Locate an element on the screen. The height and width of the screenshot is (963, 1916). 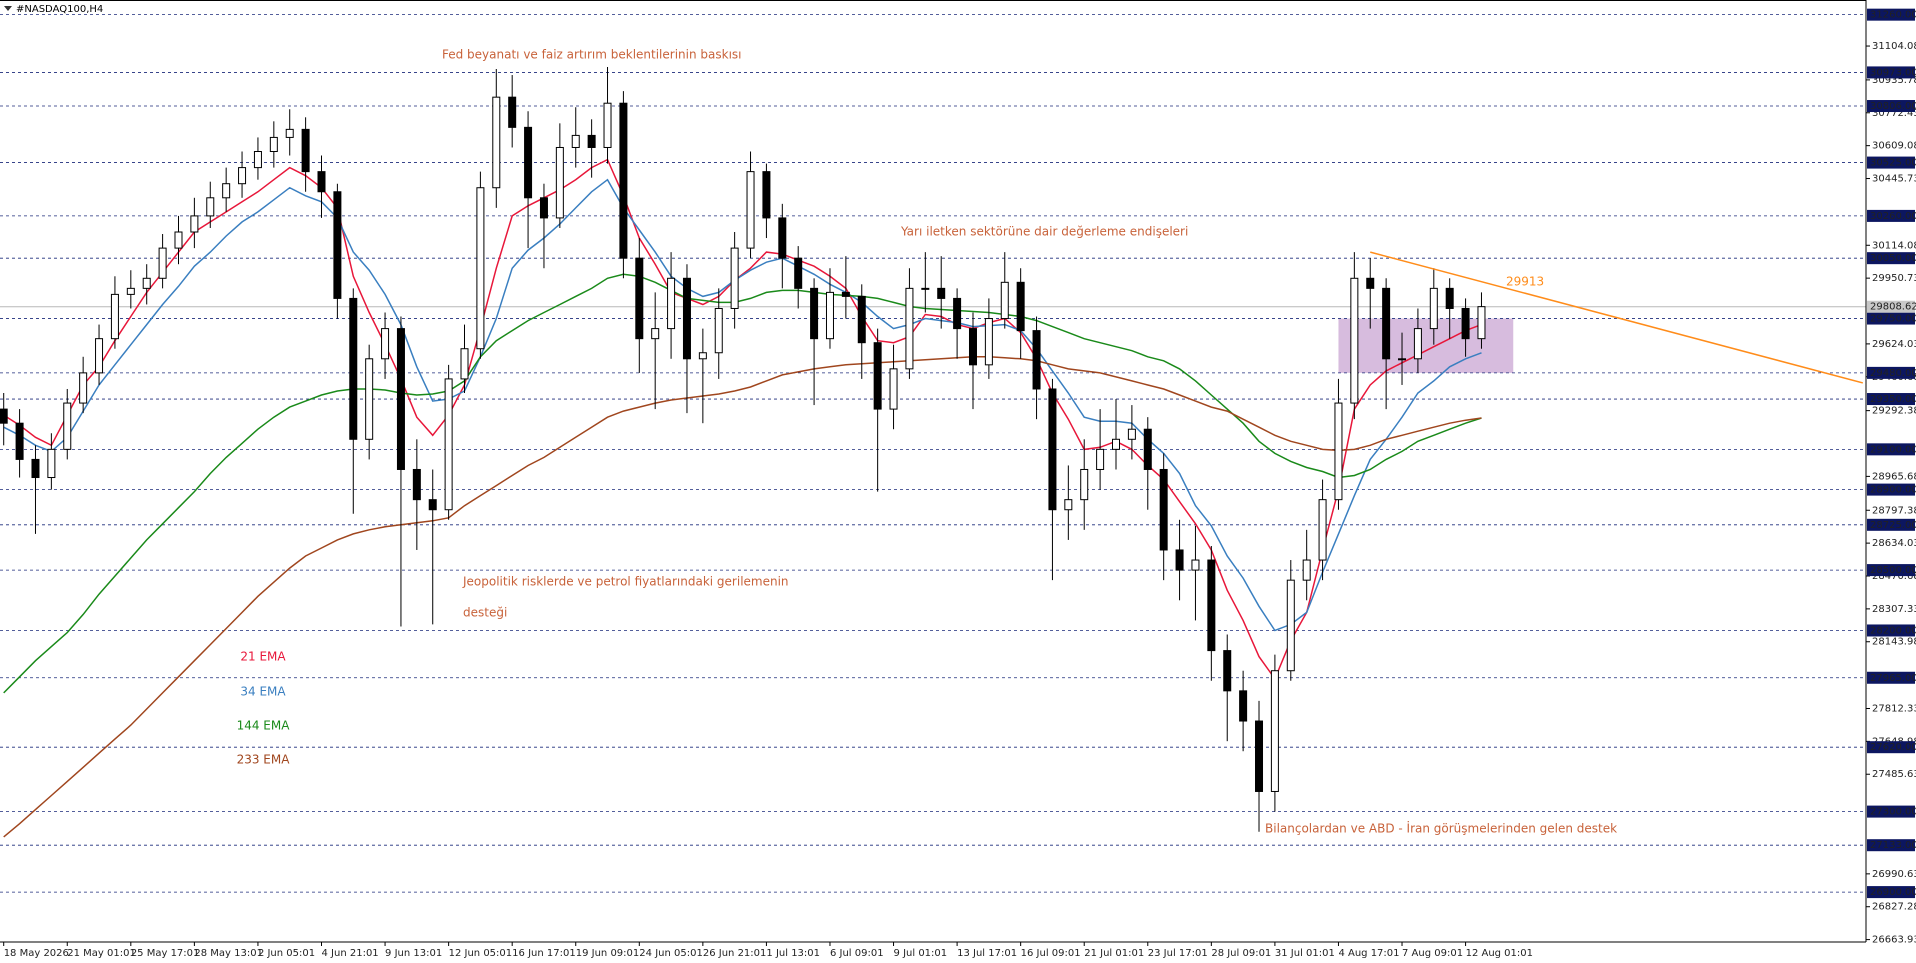
x-tick-label: 24 Jun 05:01 is located at coordinates (671, 953).